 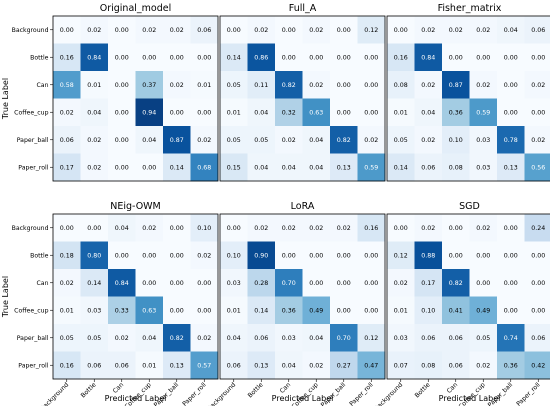 I want to click on y-tick-label: Background, so click(x=30, y=30).